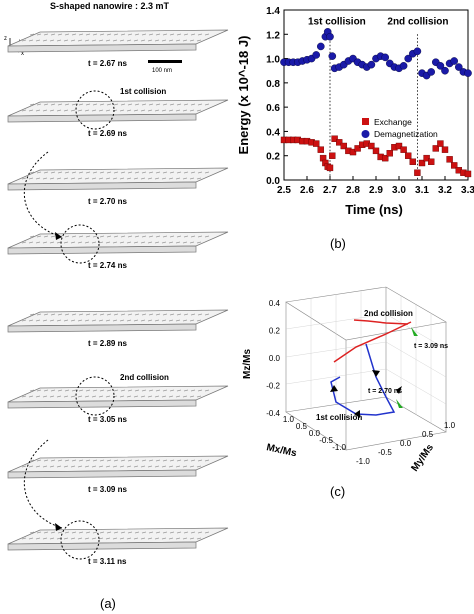  What do you see at coordinates (315, 433) in the screenshot?
I see `x-tick-label: 0.0` at bounding box center [315, 433].